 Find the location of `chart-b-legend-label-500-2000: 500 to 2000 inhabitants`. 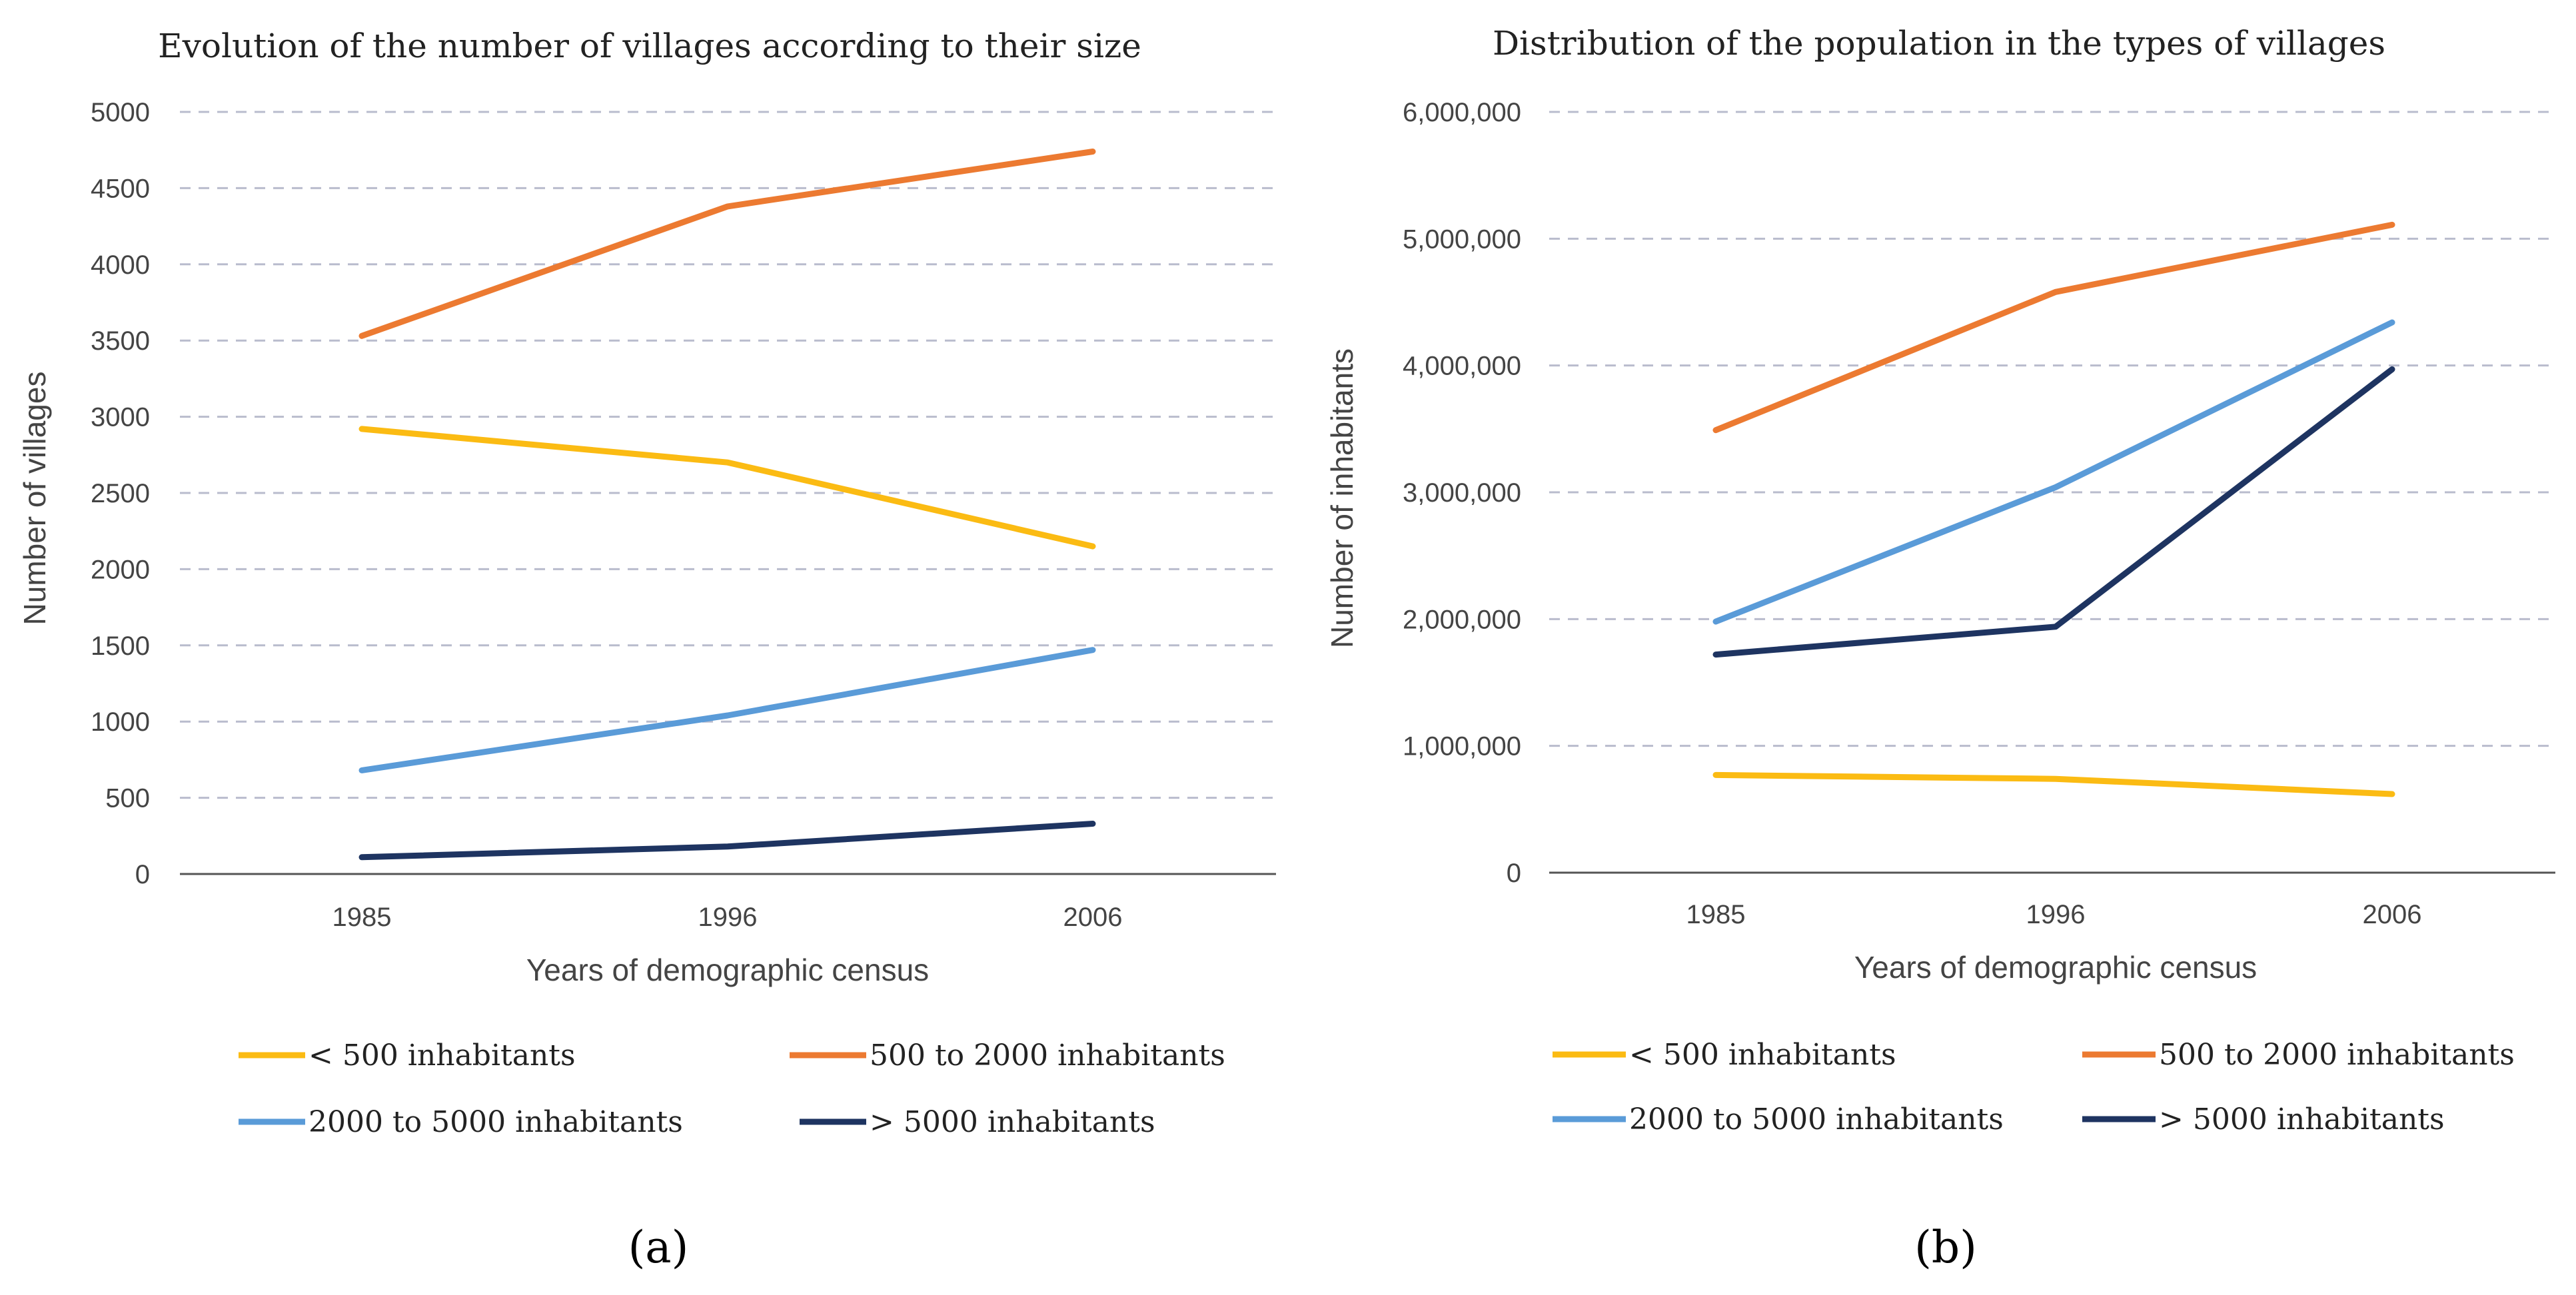

chart-b-legend-label-500-2000: 500 to 2000 inhabitants is located at coordinates (2337, 1055).